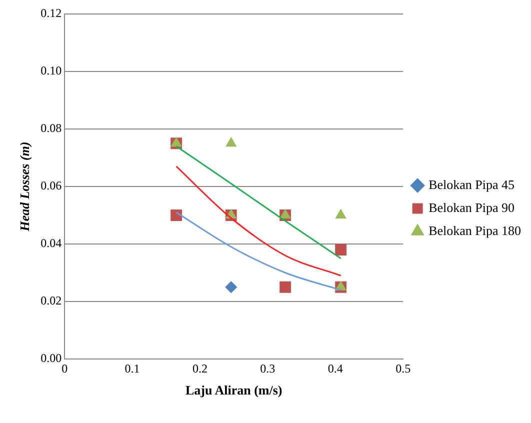 This screenshot has height=423, width=531. What do you see at coordinates (51, 13) in the screenshot?
I see `y-tick-label: 0.12` at bounding box center [51, 13].